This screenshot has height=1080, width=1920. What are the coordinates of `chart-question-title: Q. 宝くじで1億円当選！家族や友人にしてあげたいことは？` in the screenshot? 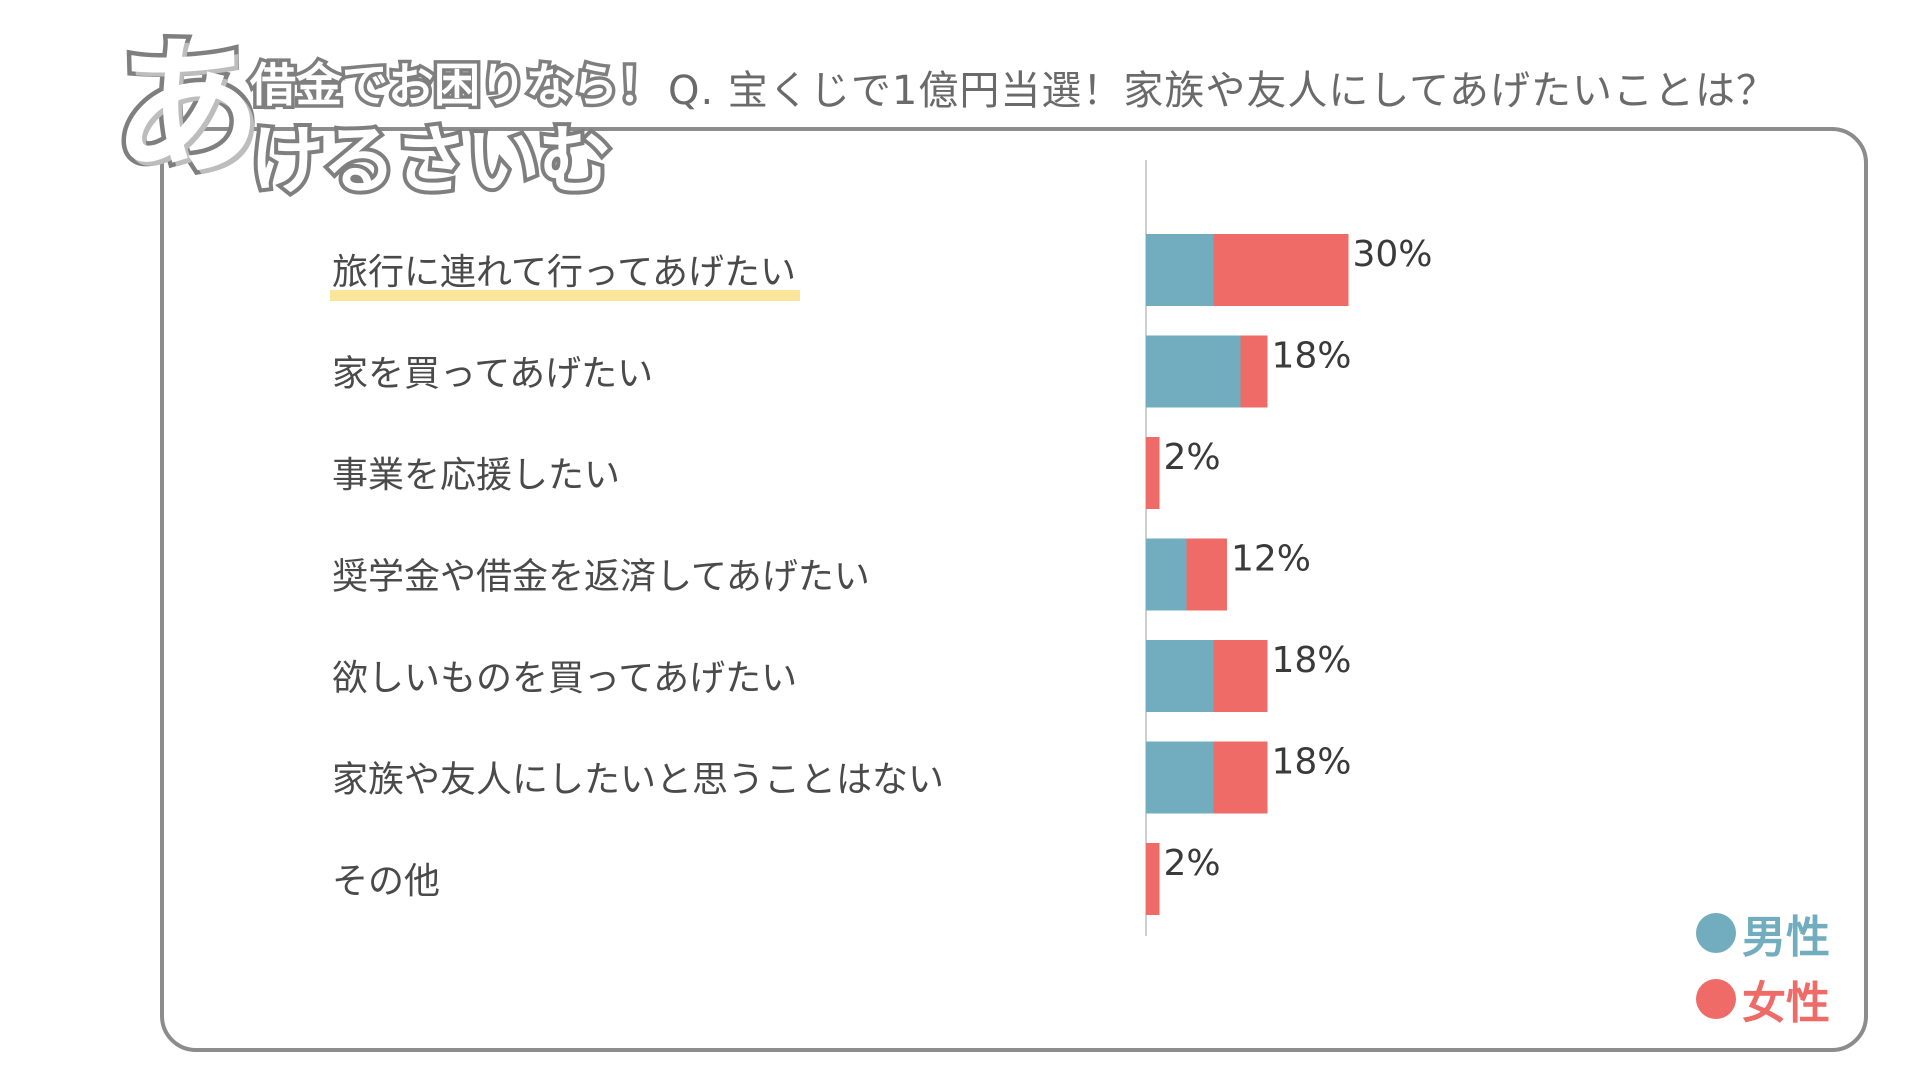 It's located at (1222, 91).